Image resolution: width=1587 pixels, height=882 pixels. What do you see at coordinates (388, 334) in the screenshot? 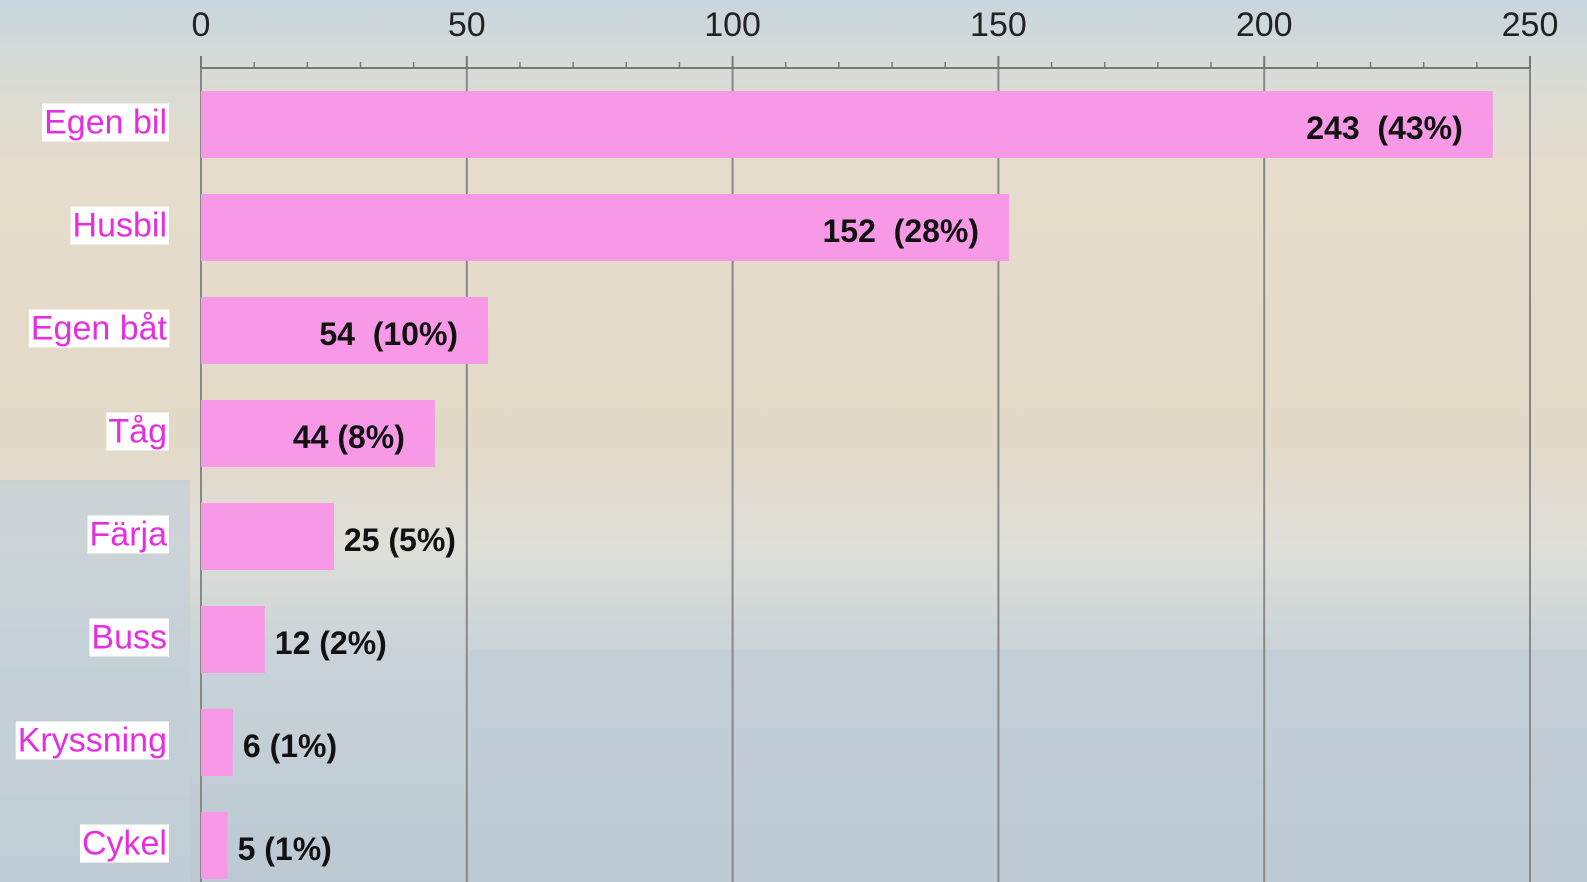
I see `value-label: 54 (10%)` at bounding box center [388, 334].